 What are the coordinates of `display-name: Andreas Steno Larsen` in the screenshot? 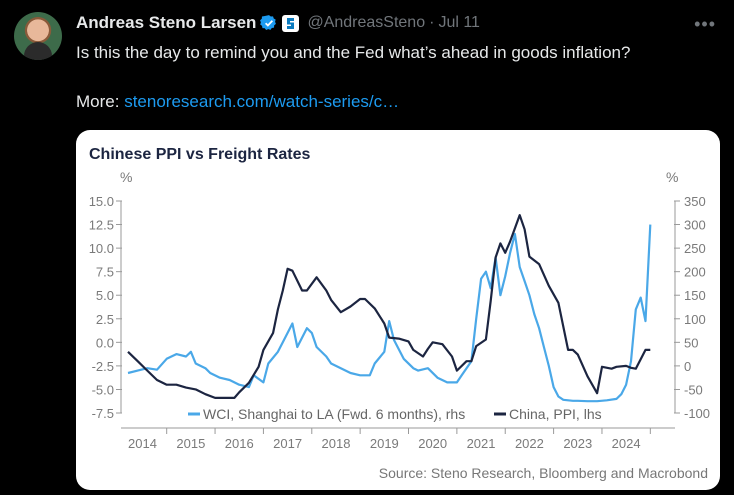 It's located at (166, 22).